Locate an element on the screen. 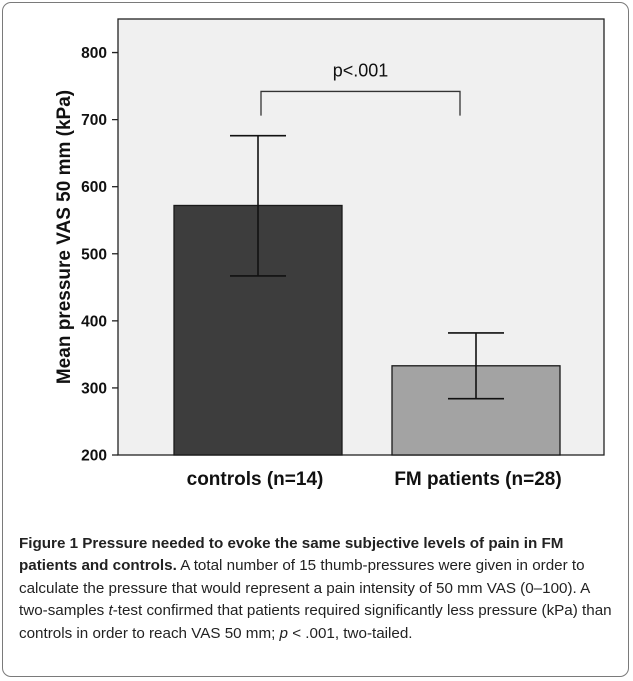  y-tick-label-5: 700 is located at coordinates (94, 120).